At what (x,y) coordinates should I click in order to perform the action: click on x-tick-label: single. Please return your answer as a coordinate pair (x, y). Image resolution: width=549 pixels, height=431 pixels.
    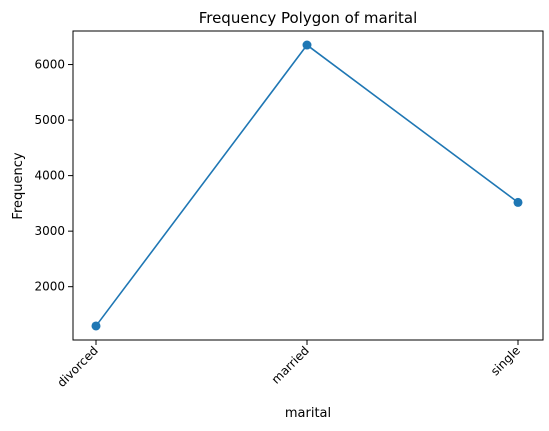
    Looking at the image, I should click on (505, 360).